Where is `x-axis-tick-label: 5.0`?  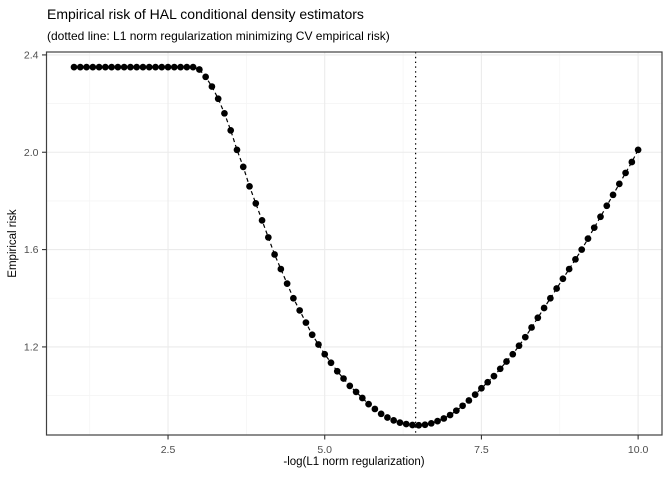
x-axis-tick-label: 5.0 is located at coordinates (324, 450).